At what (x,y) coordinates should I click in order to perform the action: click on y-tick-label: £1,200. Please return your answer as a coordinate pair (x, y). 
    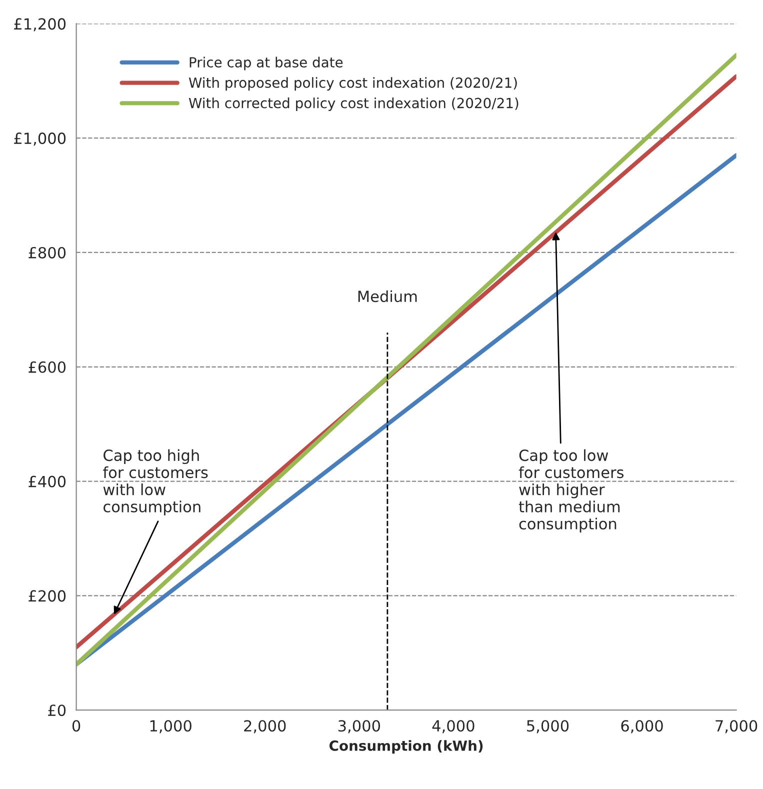
    Looking at the image, I should click on (40, 25).